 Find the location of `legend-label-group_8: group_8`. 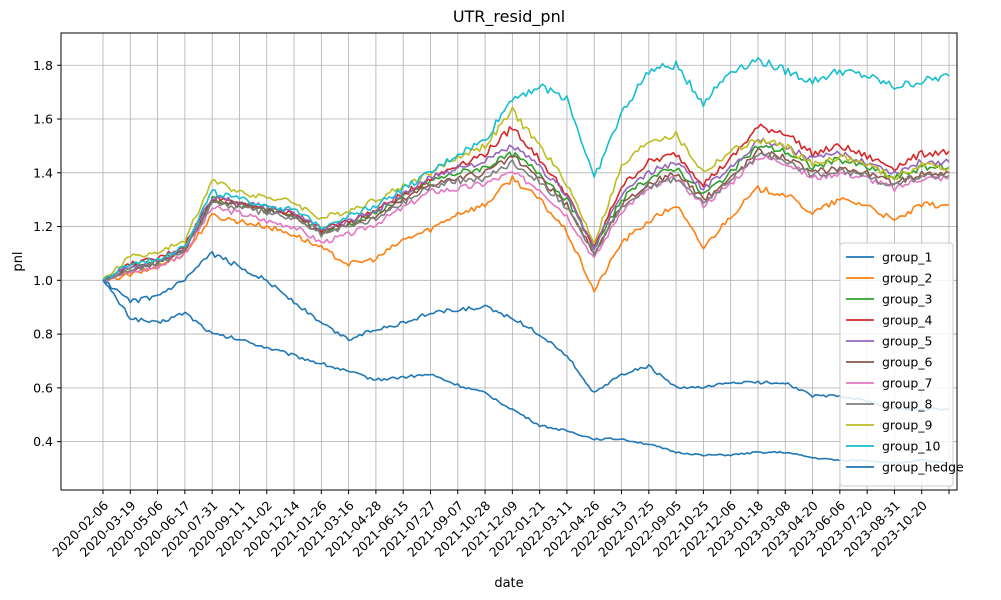

legend-label-group_8: group_8 is located at coordinates (907, 404).